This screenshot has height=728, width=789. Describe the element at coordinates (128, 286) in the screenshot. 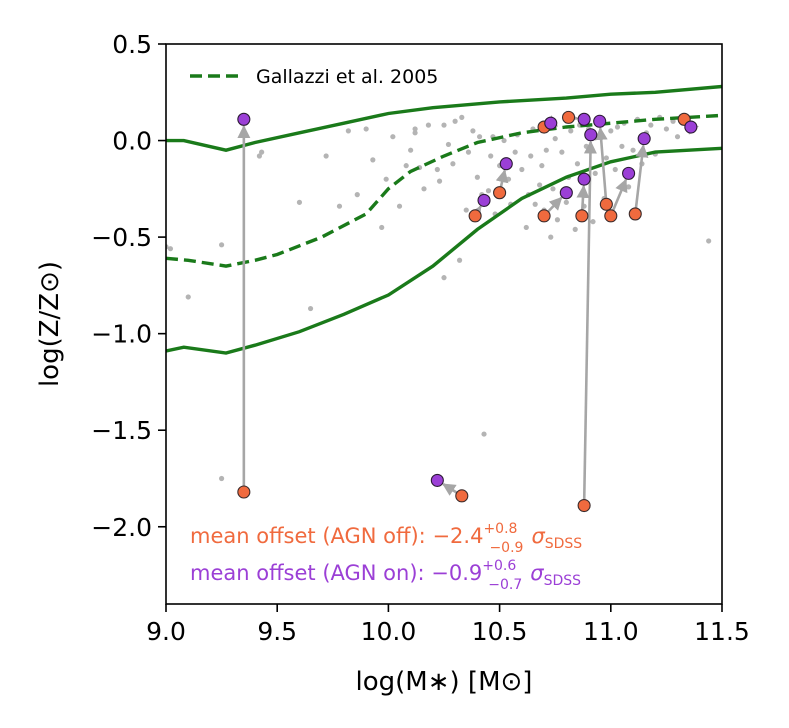

I see `y-axis-ticks: 0.5 0.0 −0.5 −1.0 −1.5 −2.0` at that location.